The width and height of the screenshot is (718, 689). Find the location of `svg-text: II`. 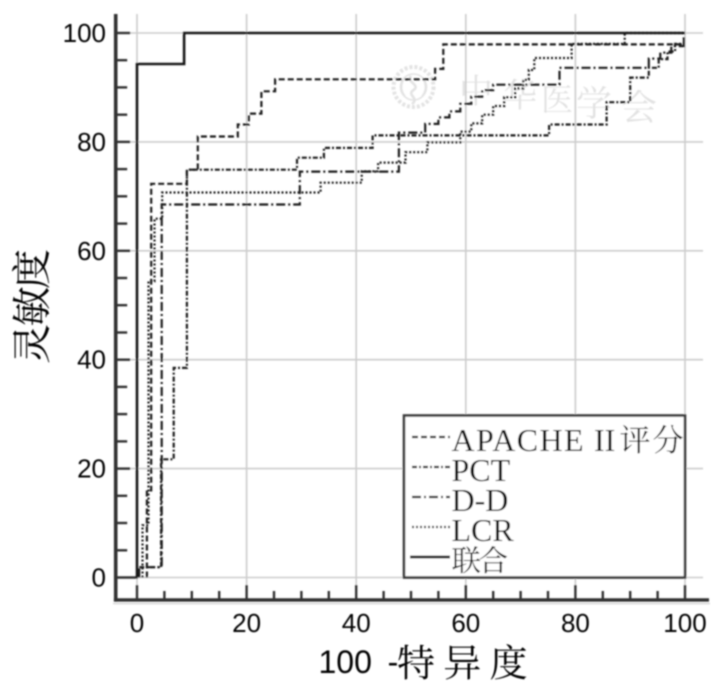

svg-text: II is located at coordinates (604, 440).